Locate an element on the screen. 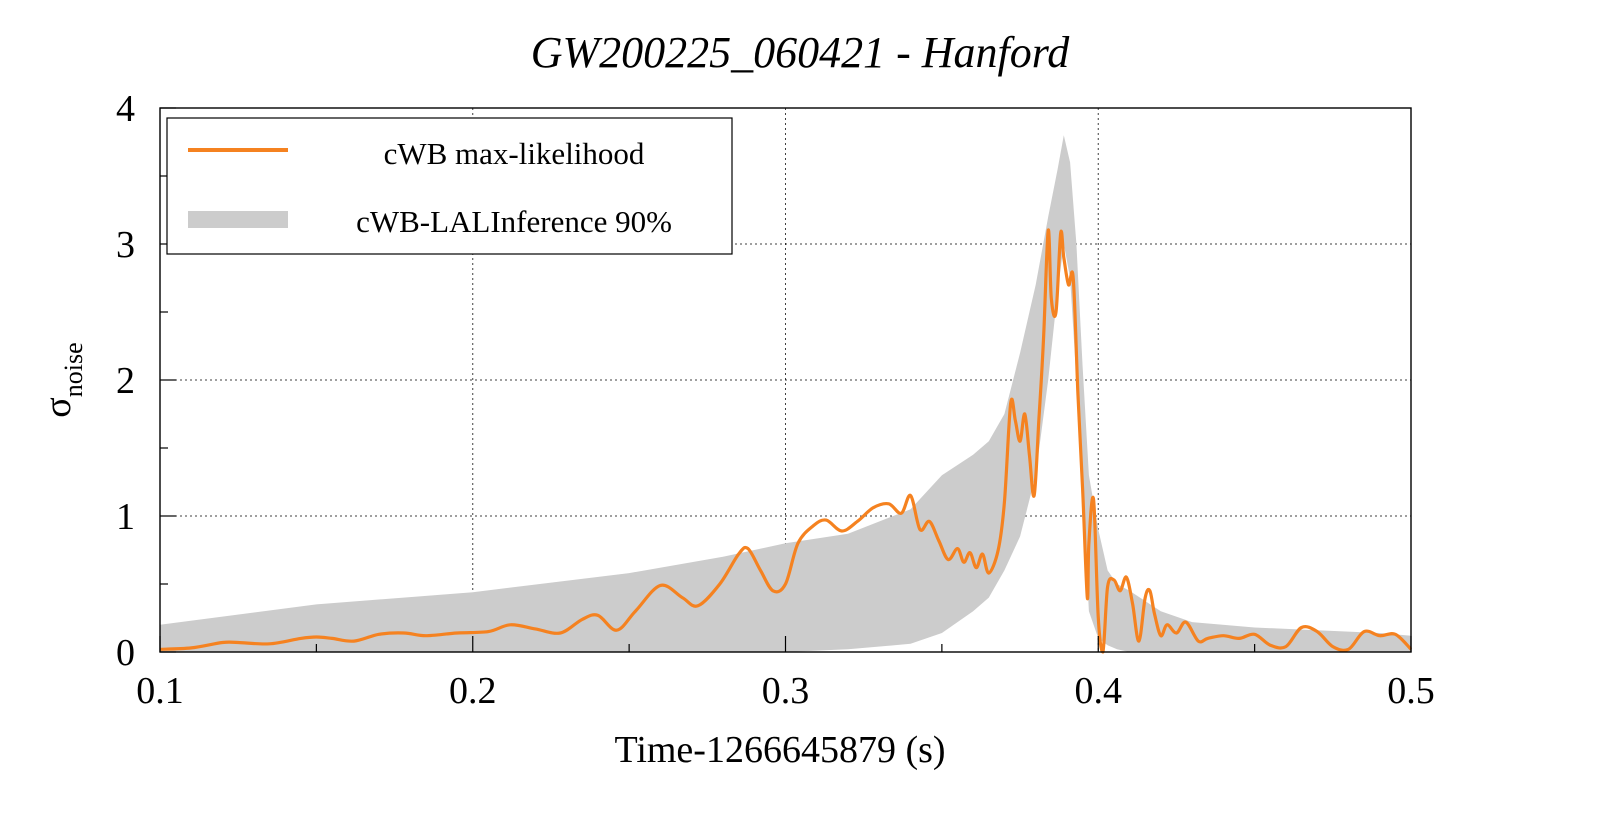 The width and height of the screenshot is (1599, 813). legend-label-90-percent: cWB-LALInference 90% is located at coordinates (514, 221).